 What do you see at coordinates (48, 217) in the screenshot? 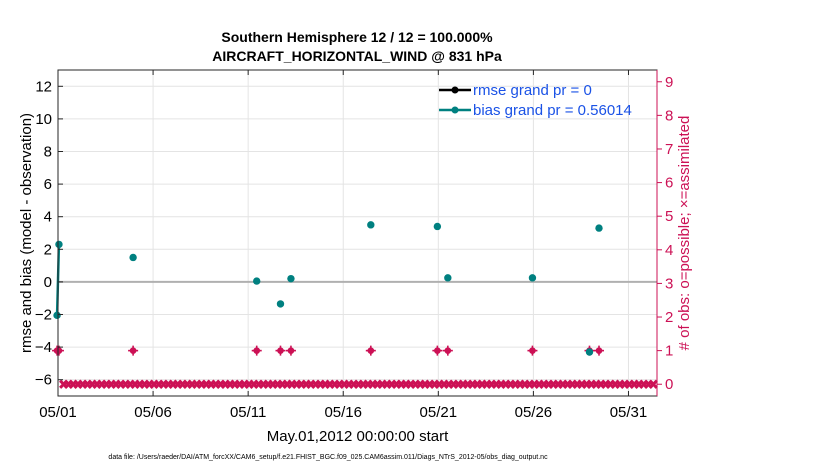
I see `y-tick-label: 4` at bounding box center [48, 217].